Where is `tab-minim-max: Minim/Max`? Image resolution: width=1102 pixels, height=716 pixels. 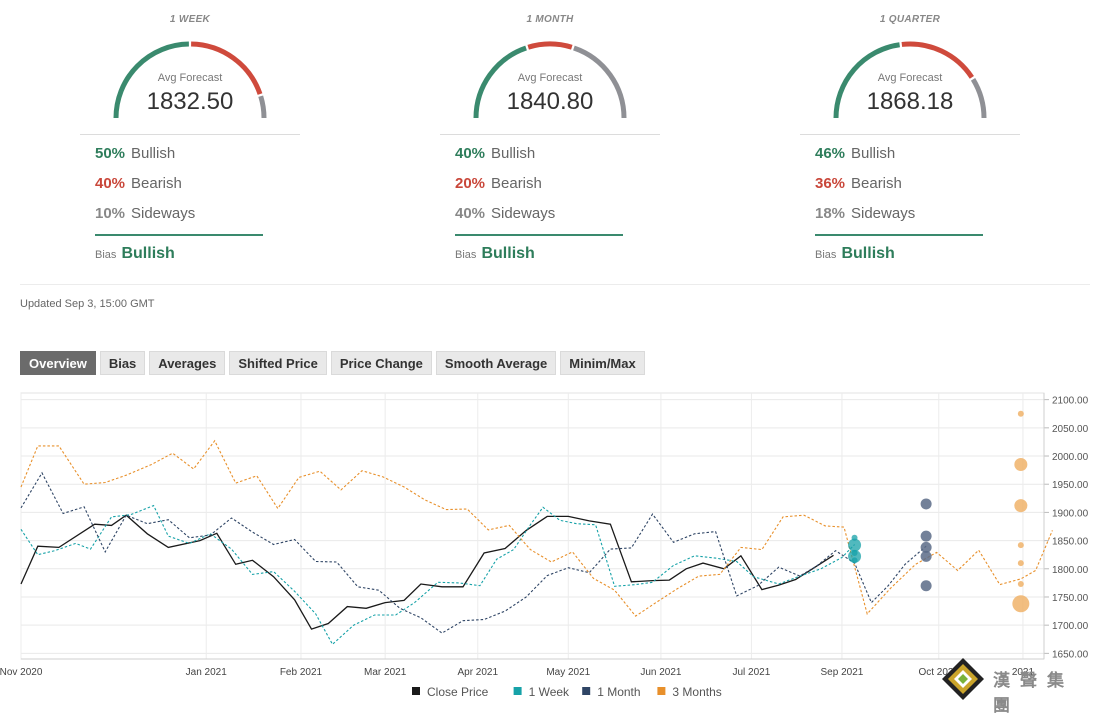 tab-minim-max: Minim/Max is located at coordinates (602, 363).